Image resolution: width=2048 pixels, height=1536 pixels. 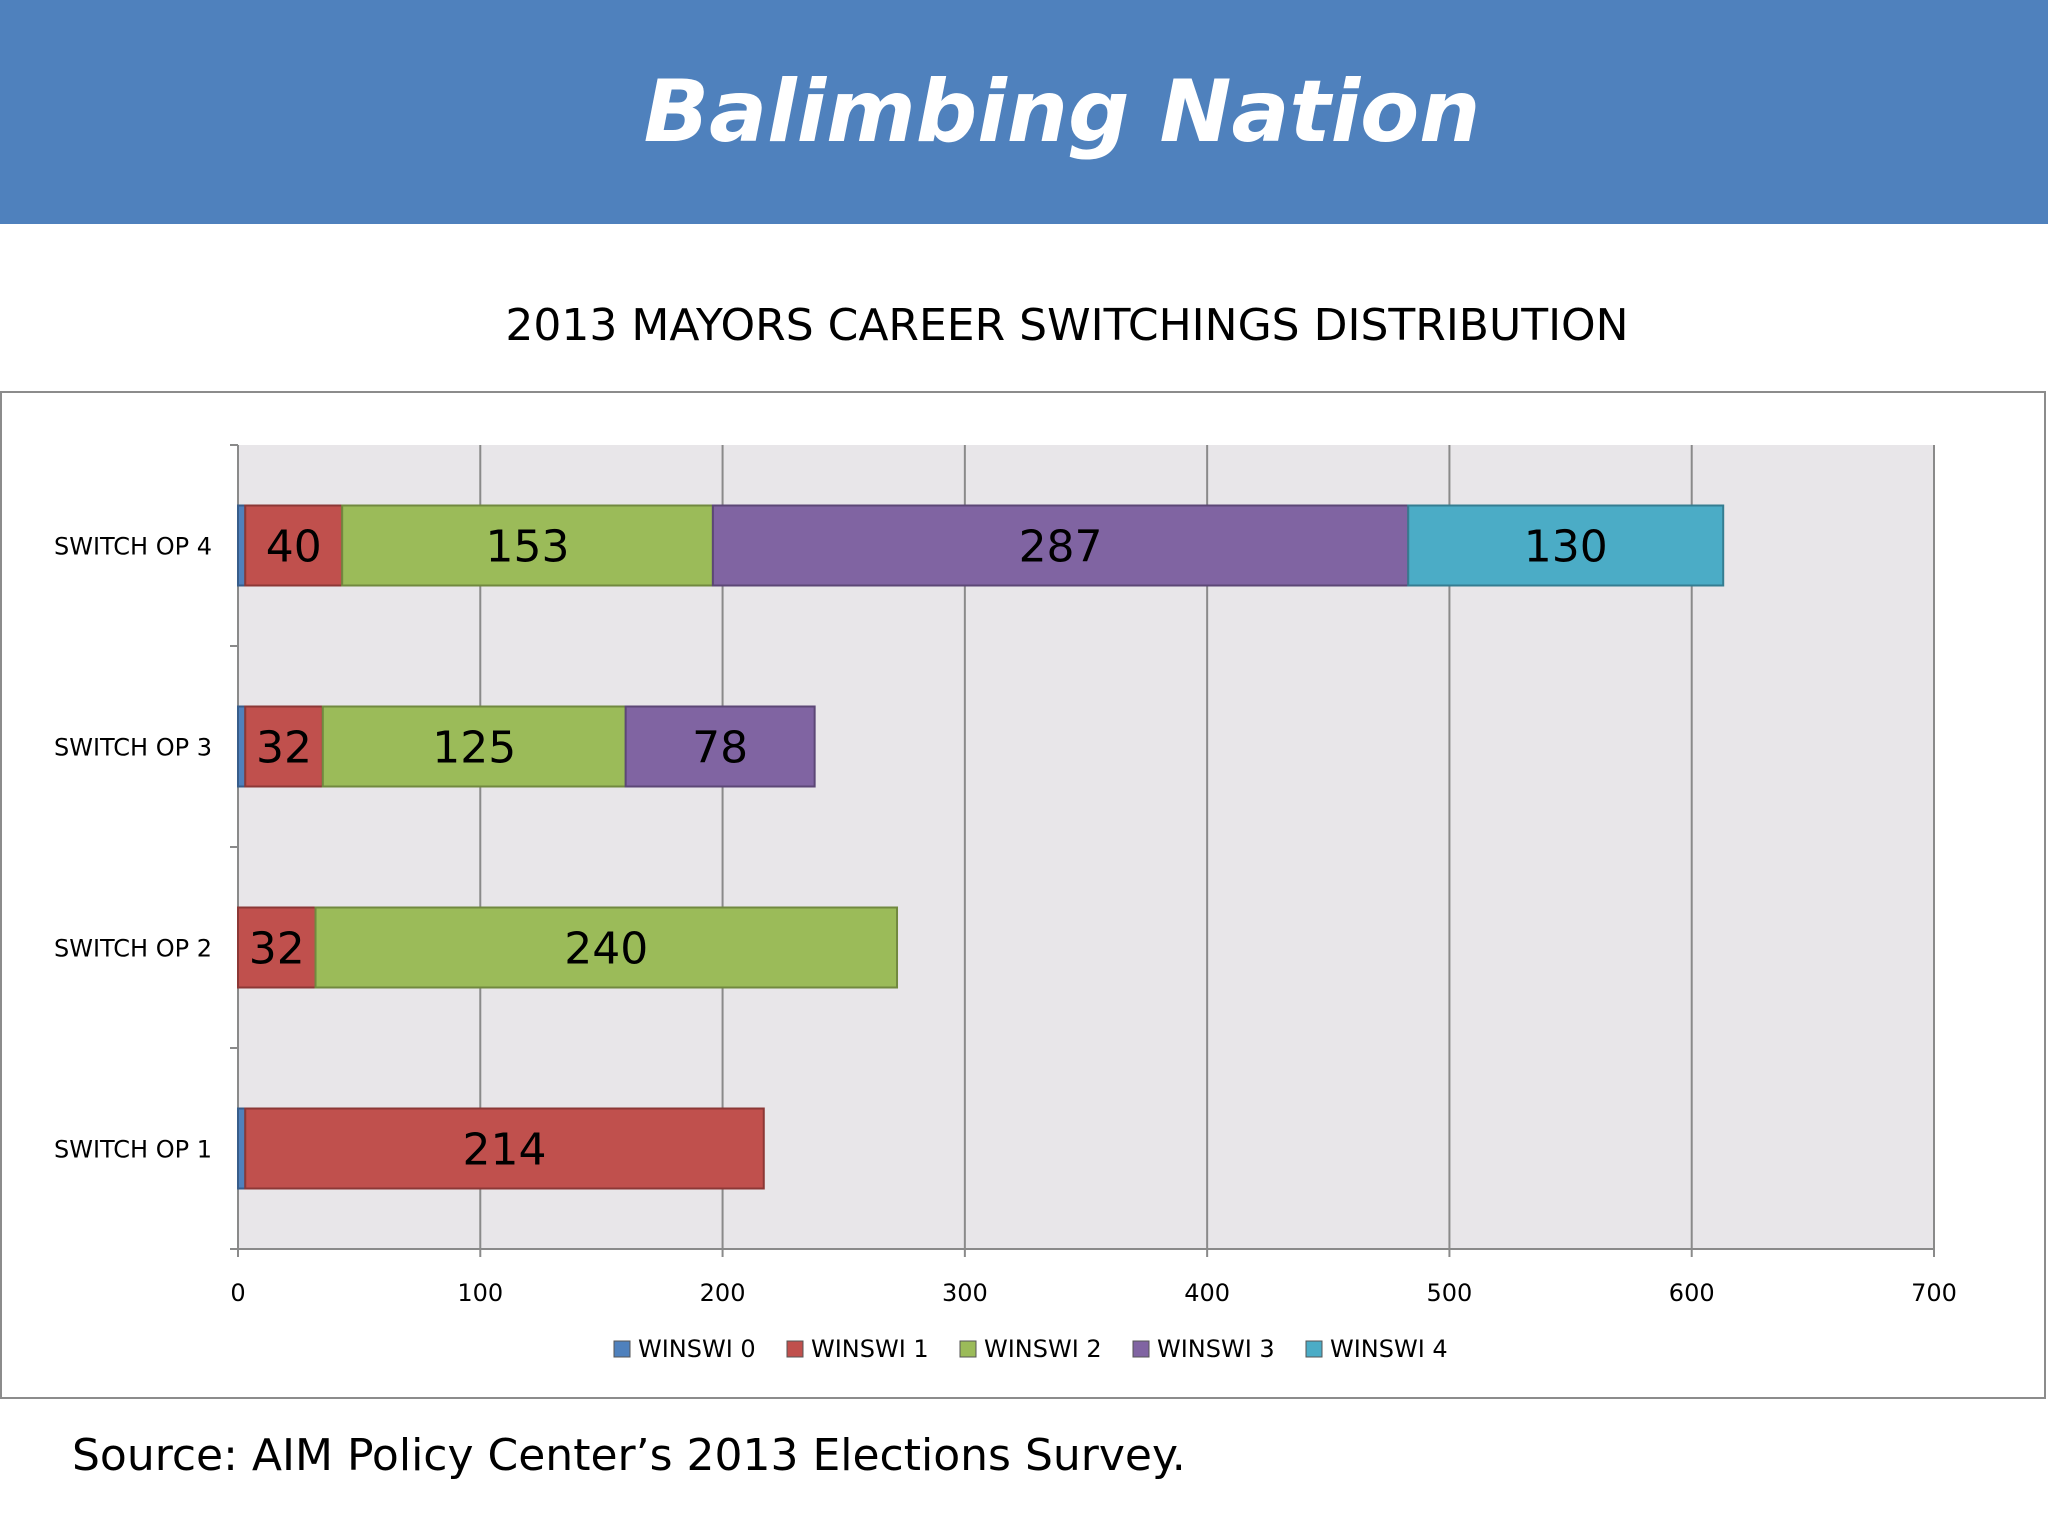 I want to click on data-label: 214, so click(x=505, y=1150).